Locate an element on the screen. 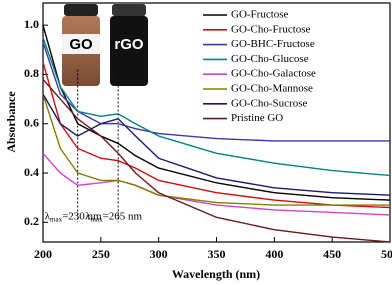 The width and height of the screenshot is (392, 285). x-tick-label: 450 is located at coordinates (332, 254).